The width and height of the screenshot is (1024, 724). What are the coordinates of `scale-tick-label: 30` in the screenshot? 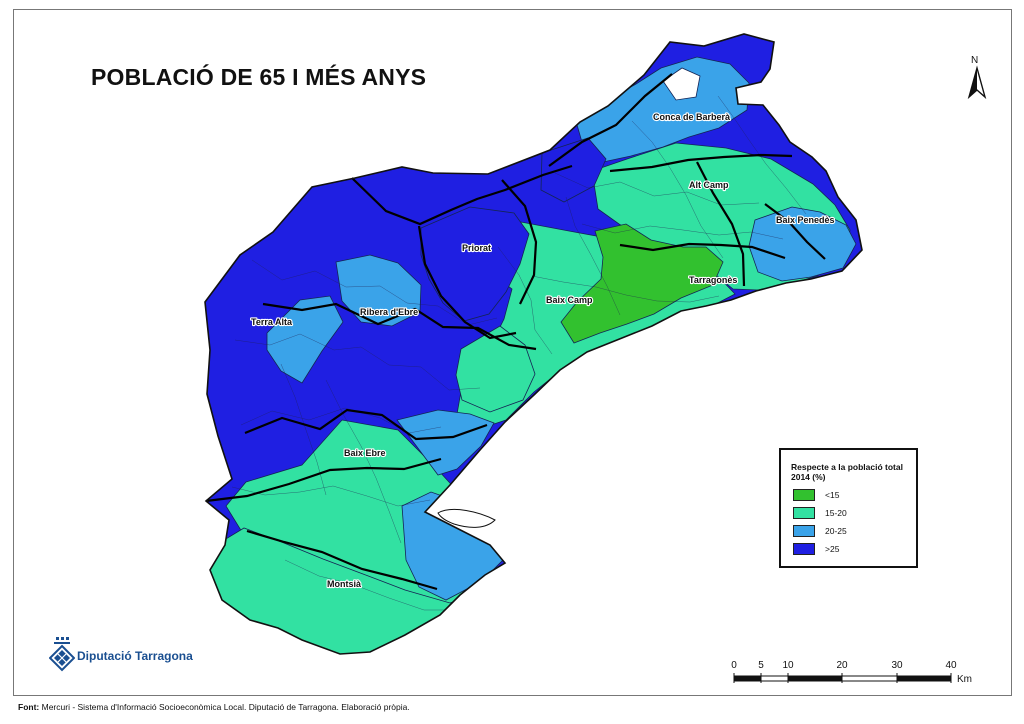 It's located at (897, 665).